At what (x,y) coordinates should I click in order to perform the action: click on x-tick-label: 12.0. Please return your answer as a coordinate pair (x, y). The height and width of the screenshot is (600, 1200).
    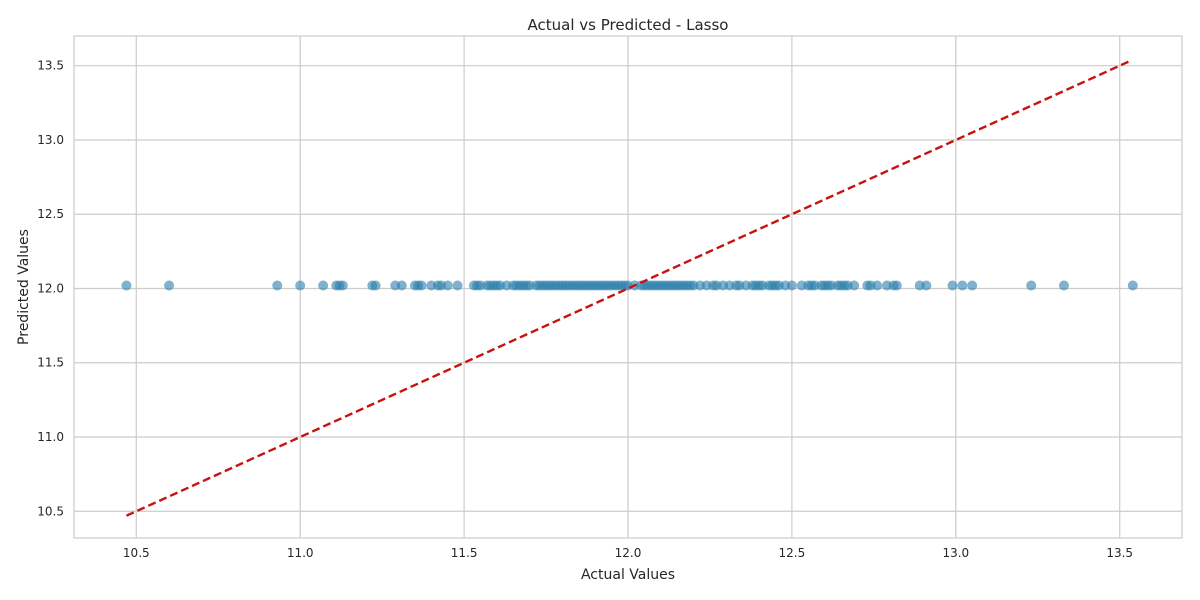
    Looking at the image, I should click on (628, 553).